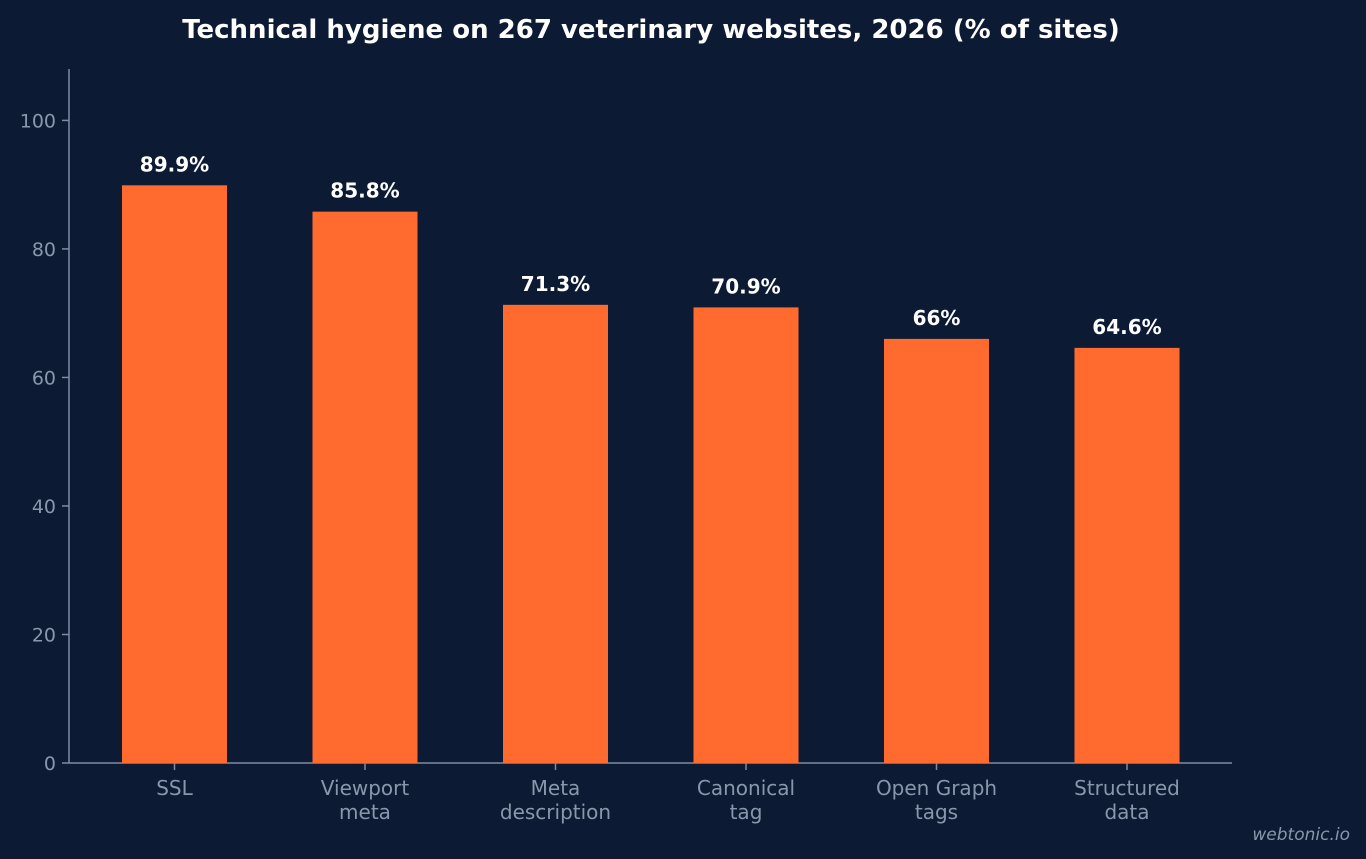 Image resolution: width=1366 pixels, height=859 pixels. I want to click on data-label: 64.6%, so click(1126, 327).